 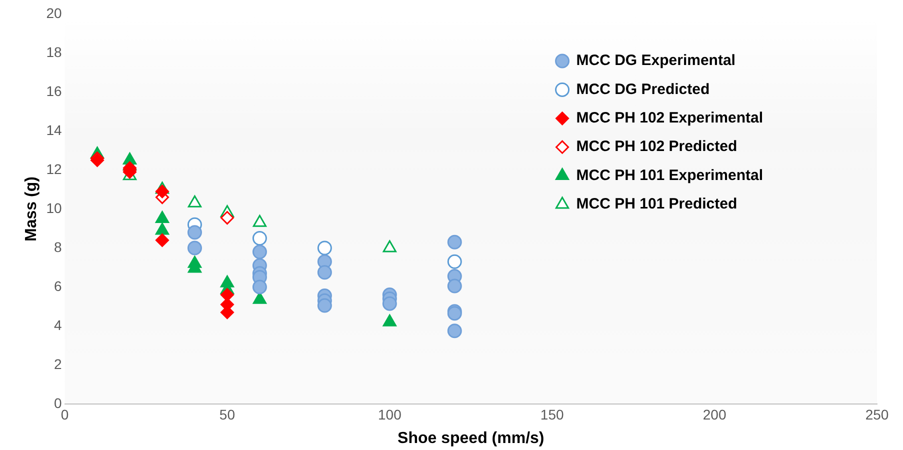 What do you see at coordinates (714, 414) in the screenshot?
I see `x-tick-label: 200` at bounding box center [714, 414].